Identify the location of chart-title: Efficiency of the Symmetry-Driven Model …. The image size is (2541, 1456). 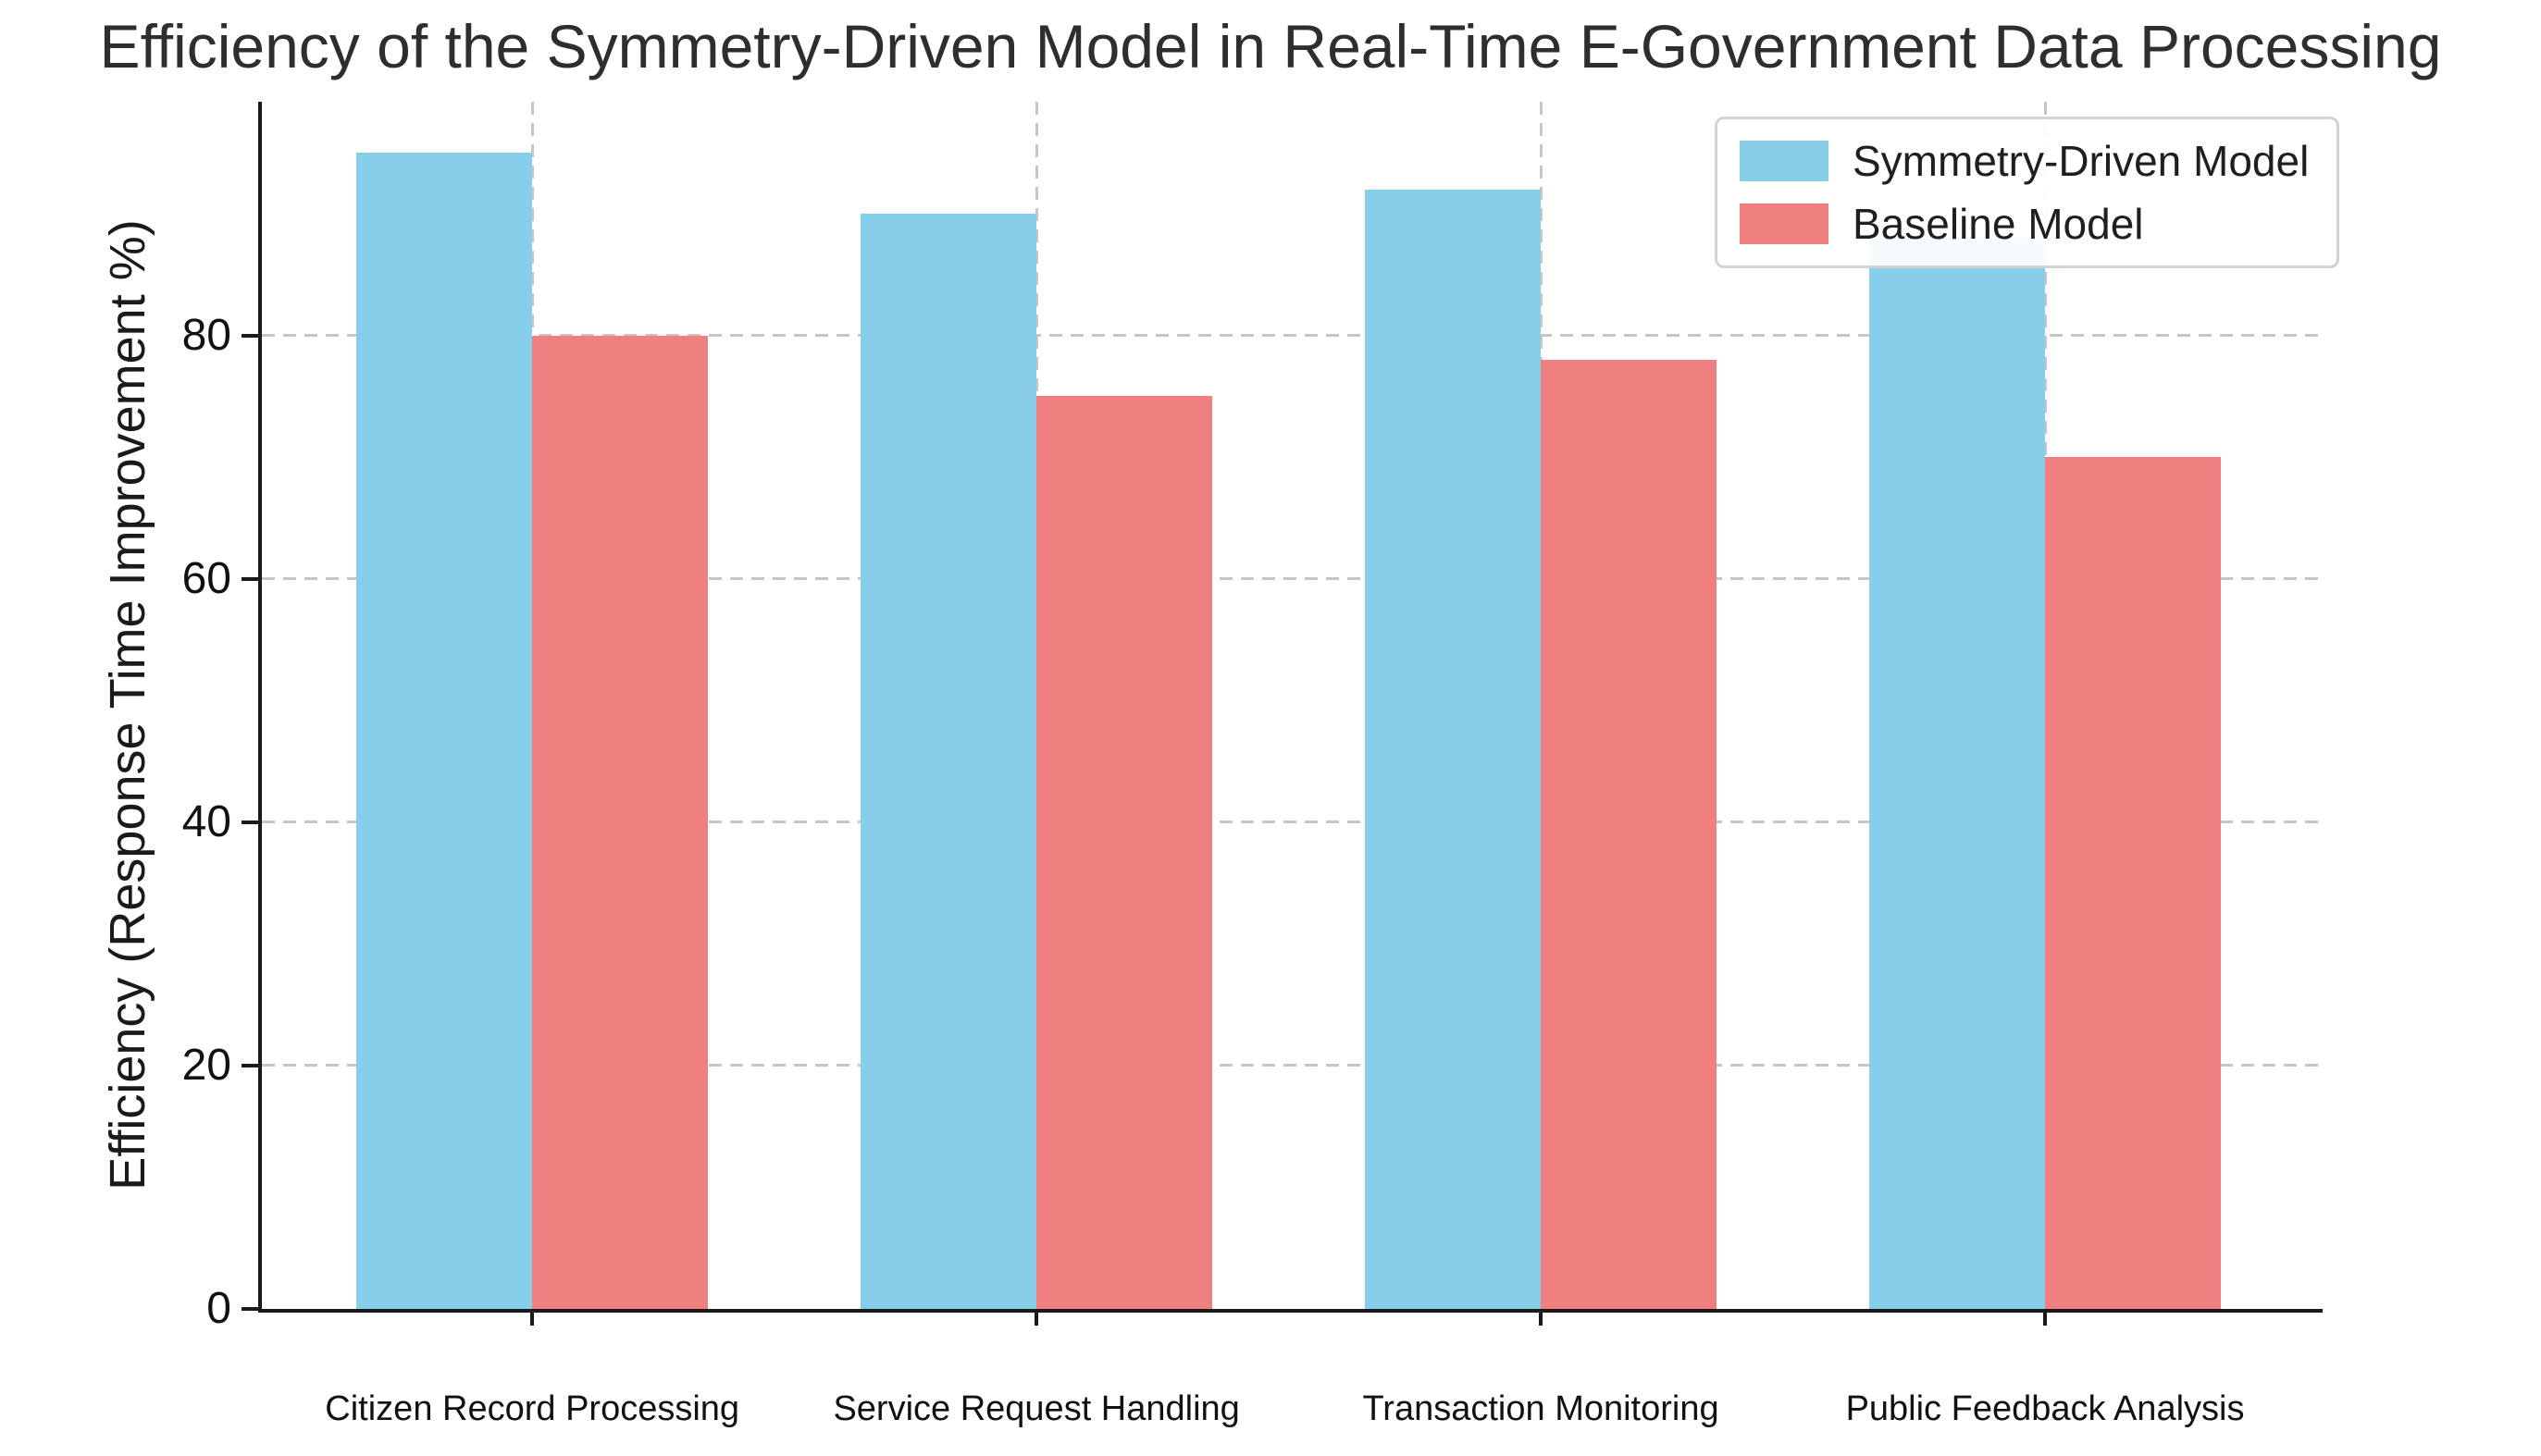
(1270, 46).